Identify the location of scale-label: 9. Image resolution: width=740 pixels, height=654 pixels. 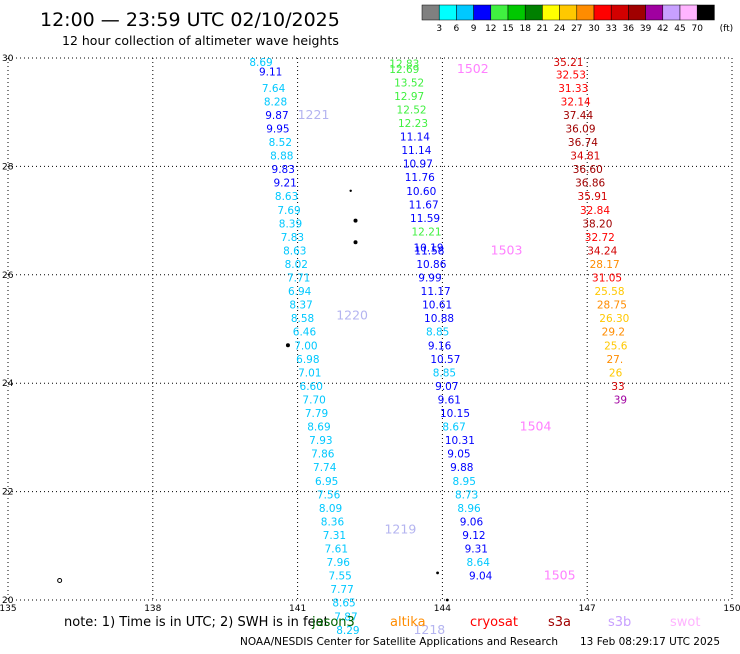
(474, 29).